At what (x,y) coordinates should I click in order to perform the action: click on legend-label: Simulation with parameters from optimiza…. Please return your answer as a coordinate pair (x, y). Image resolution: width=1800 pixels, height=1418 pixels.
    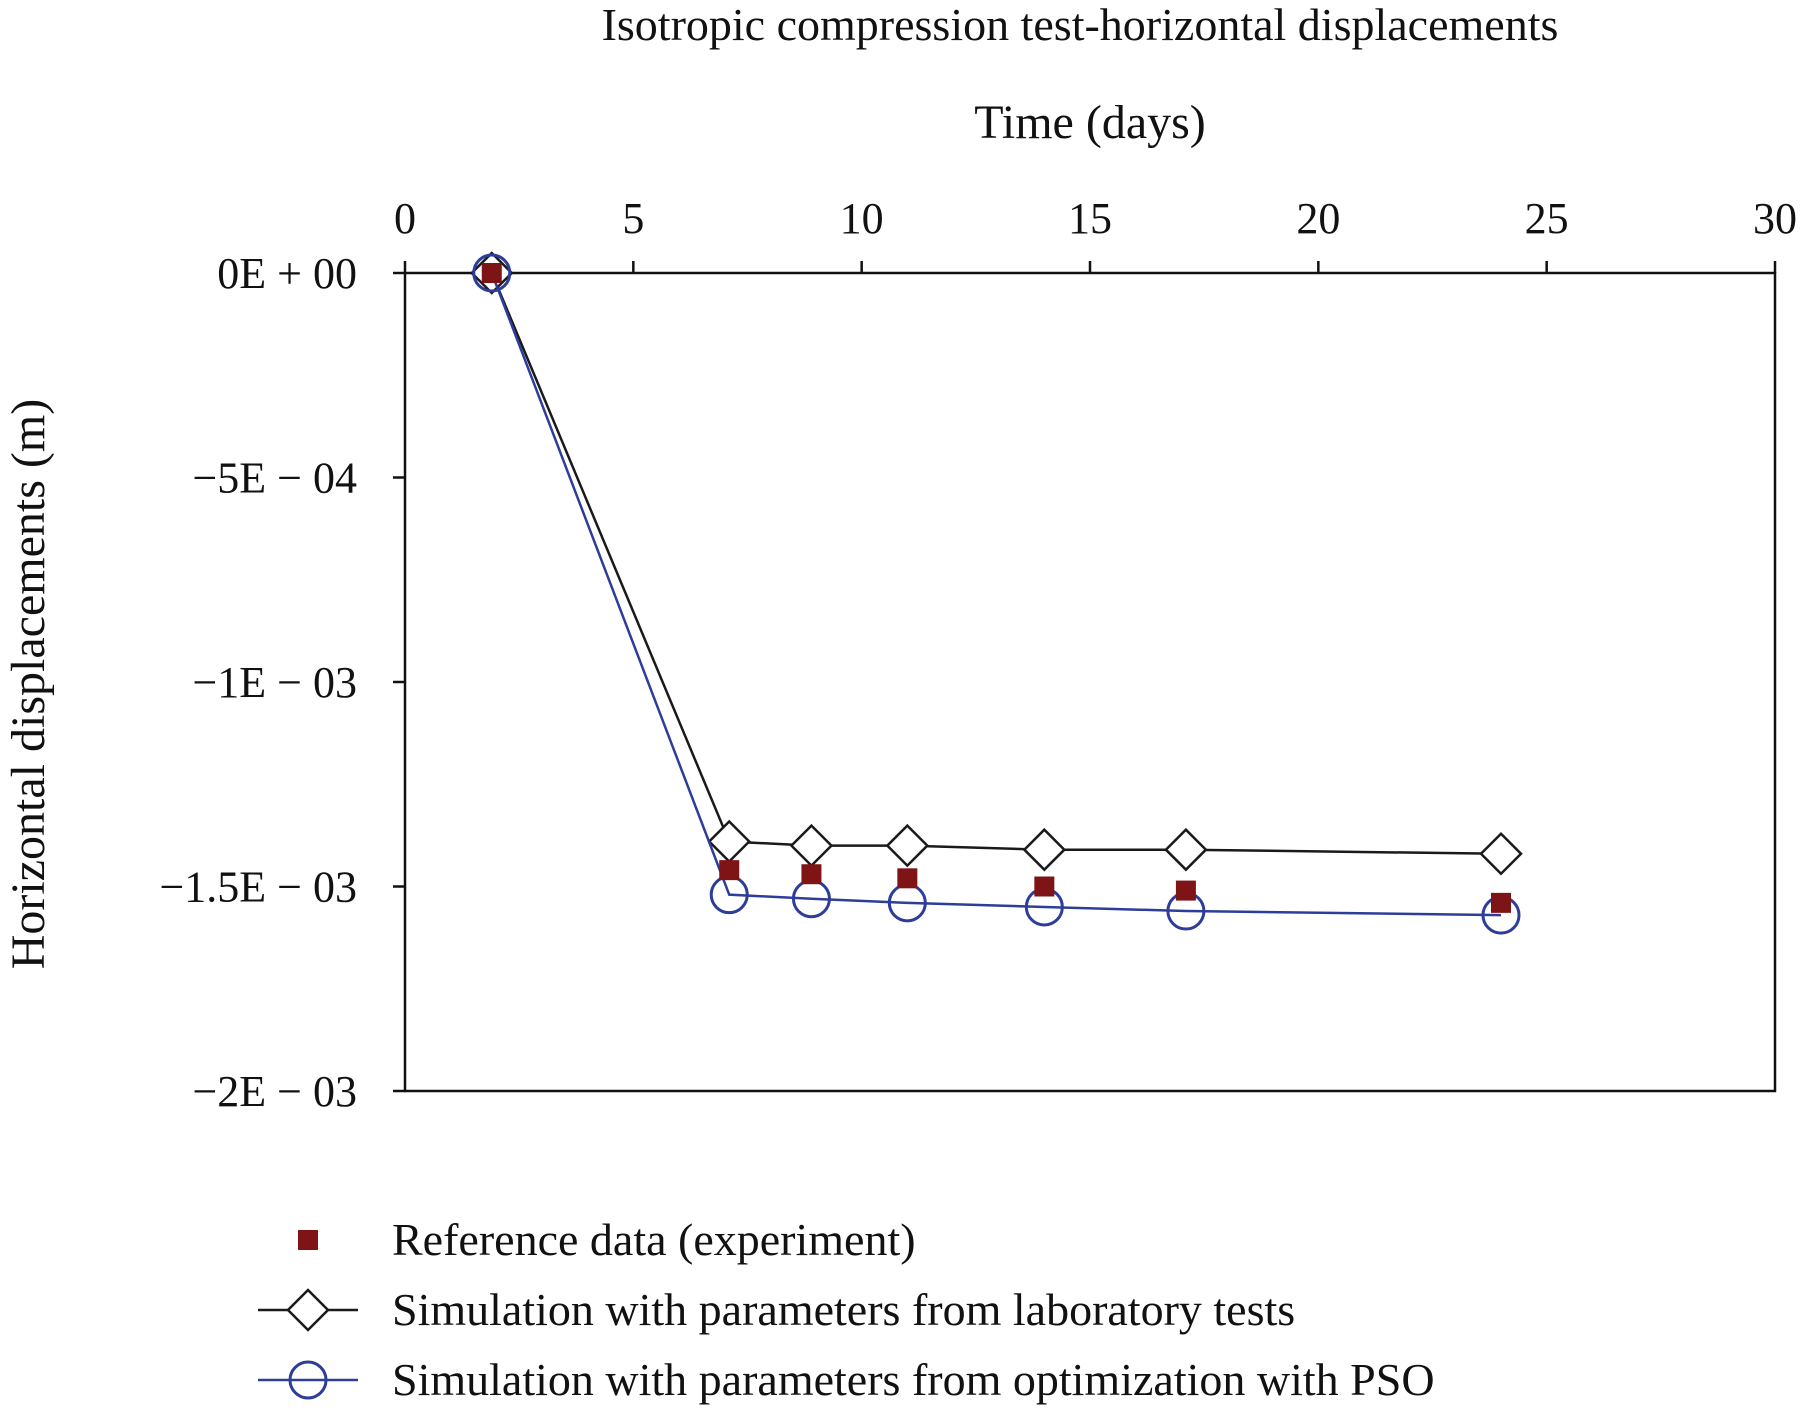
    Looking at the image, I should click on (913, 1379).